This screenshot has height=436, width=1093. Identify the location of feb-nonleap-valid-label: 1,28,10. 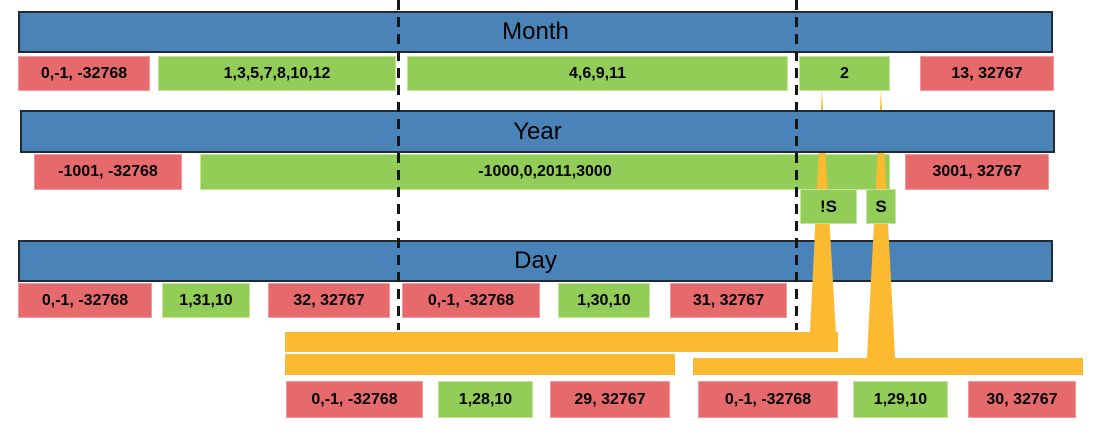
(485, 399).